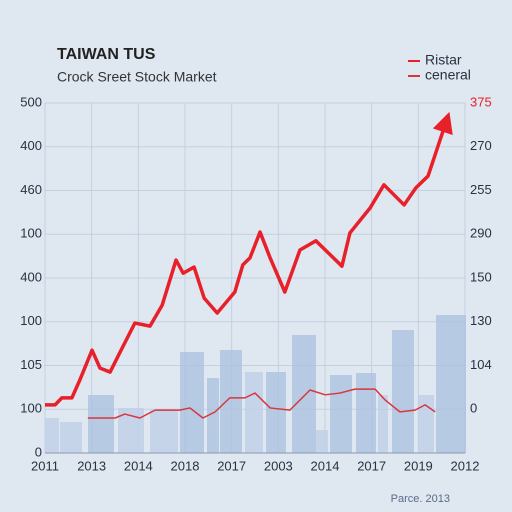 This screenshot has width=512, height=512. I want to click on y2-tick-label: 150, so click(481, 276).